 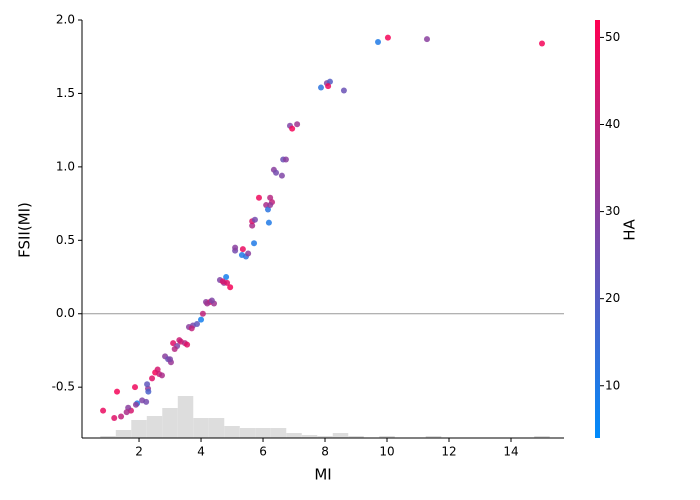 What do you see at coordinates (65, 240) in the screenshot?
I see `y-tick-label: 0.5` at bounding box center [65, 240].